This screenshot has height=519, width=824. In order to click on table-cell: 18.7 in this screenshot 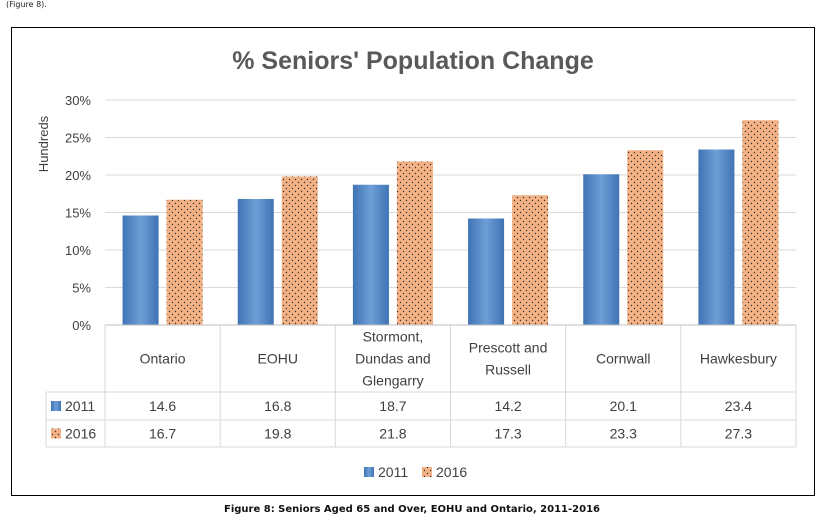, I will do `click(392, 406)`.